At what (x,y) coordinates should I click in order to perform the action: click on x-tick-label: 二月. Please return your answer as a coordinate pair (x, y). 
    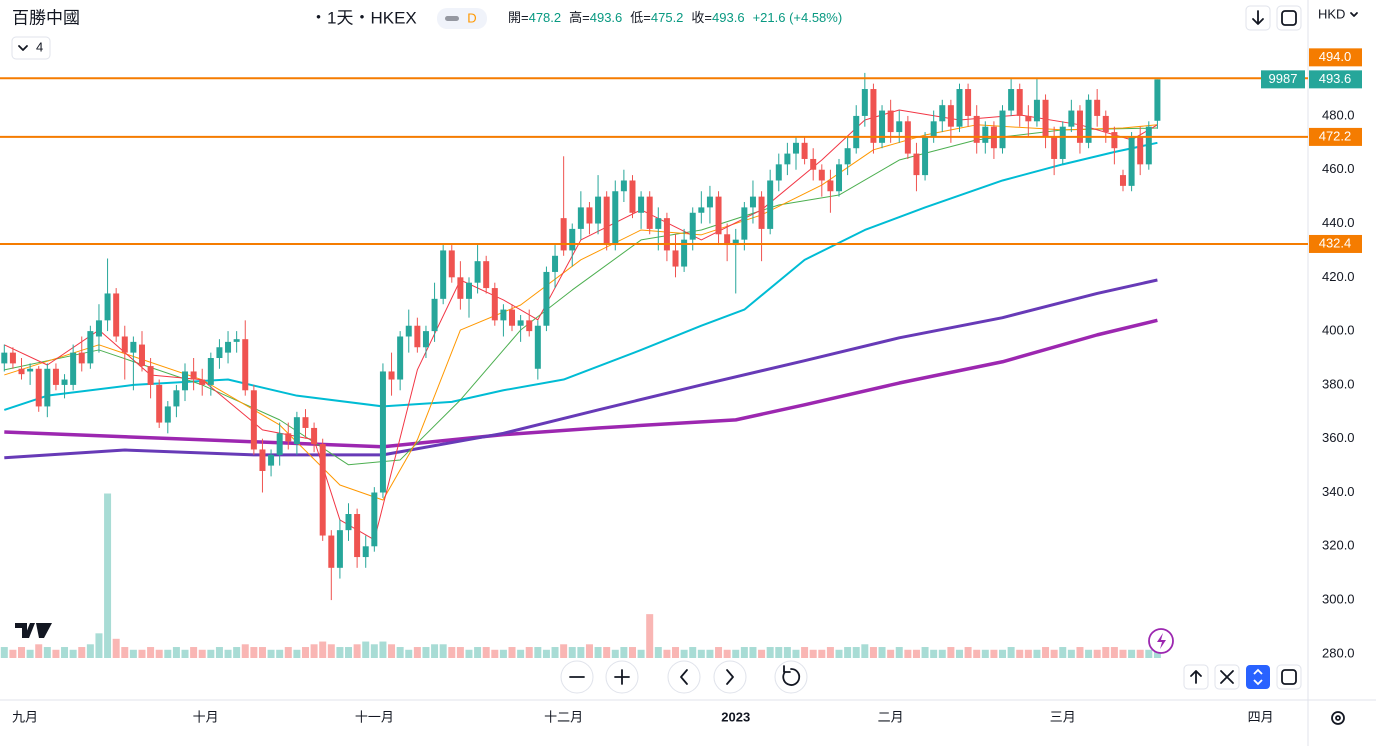
    Looking at the image, I should click on (891, 716).